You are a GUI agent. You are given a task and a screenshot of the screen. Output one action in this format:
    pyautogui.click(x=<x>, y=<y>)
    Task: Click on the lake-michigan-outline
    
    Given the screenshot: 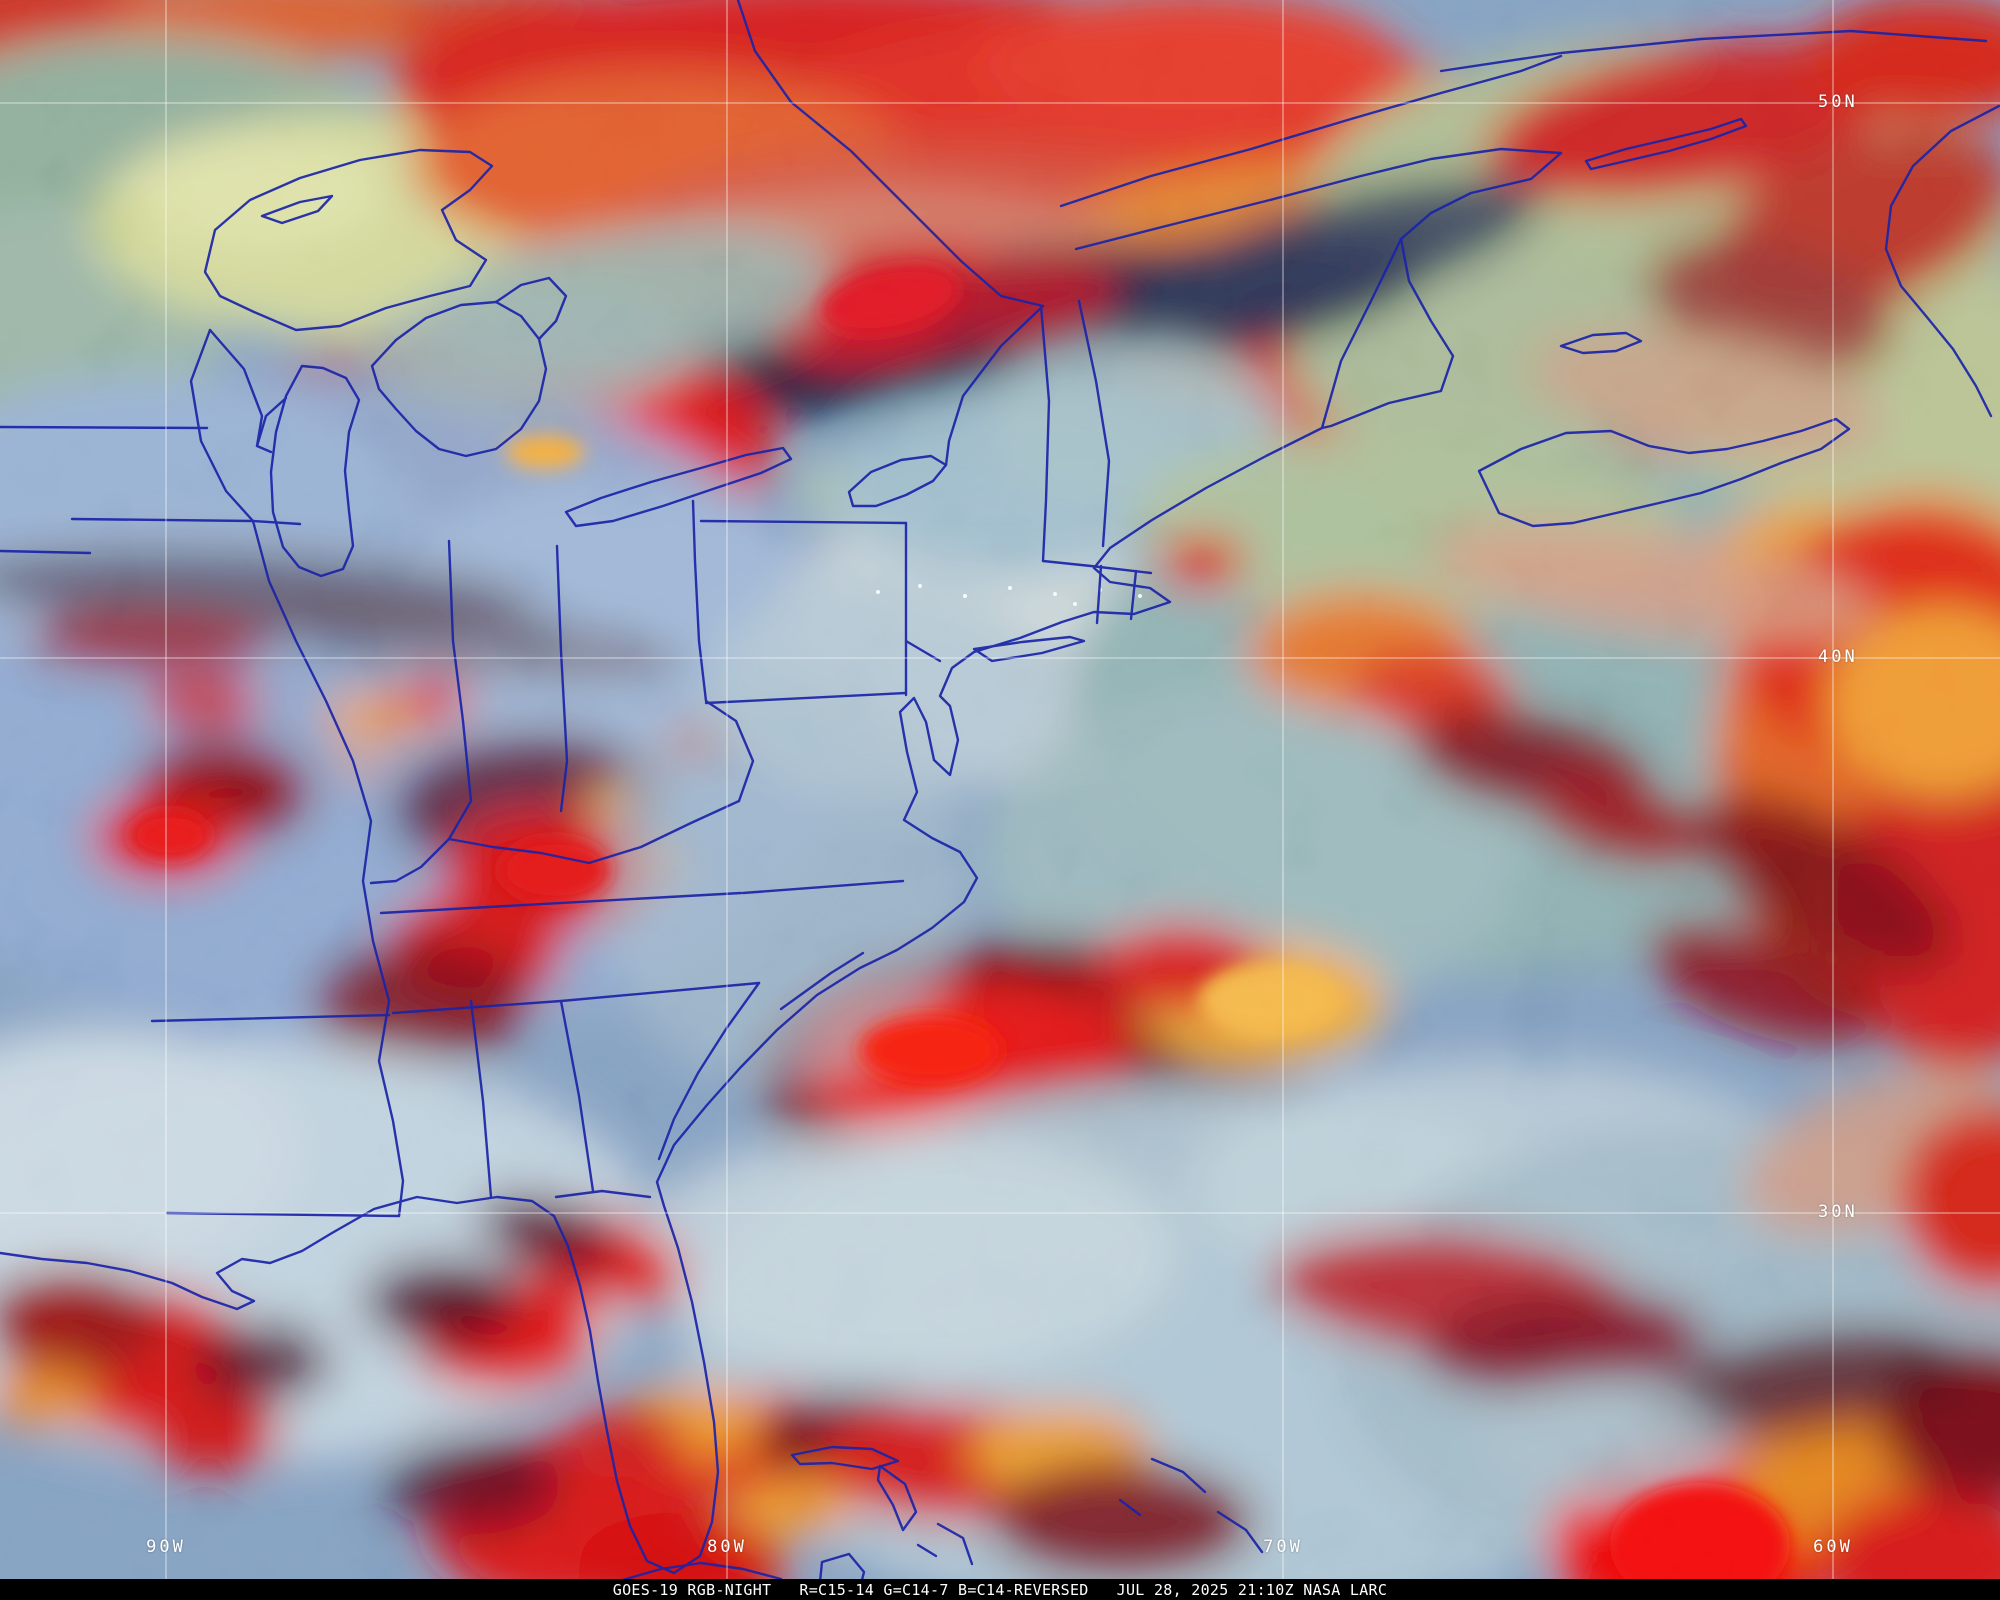 What is the action you would take?
    pyautogui.click(x=315, y=471)
    